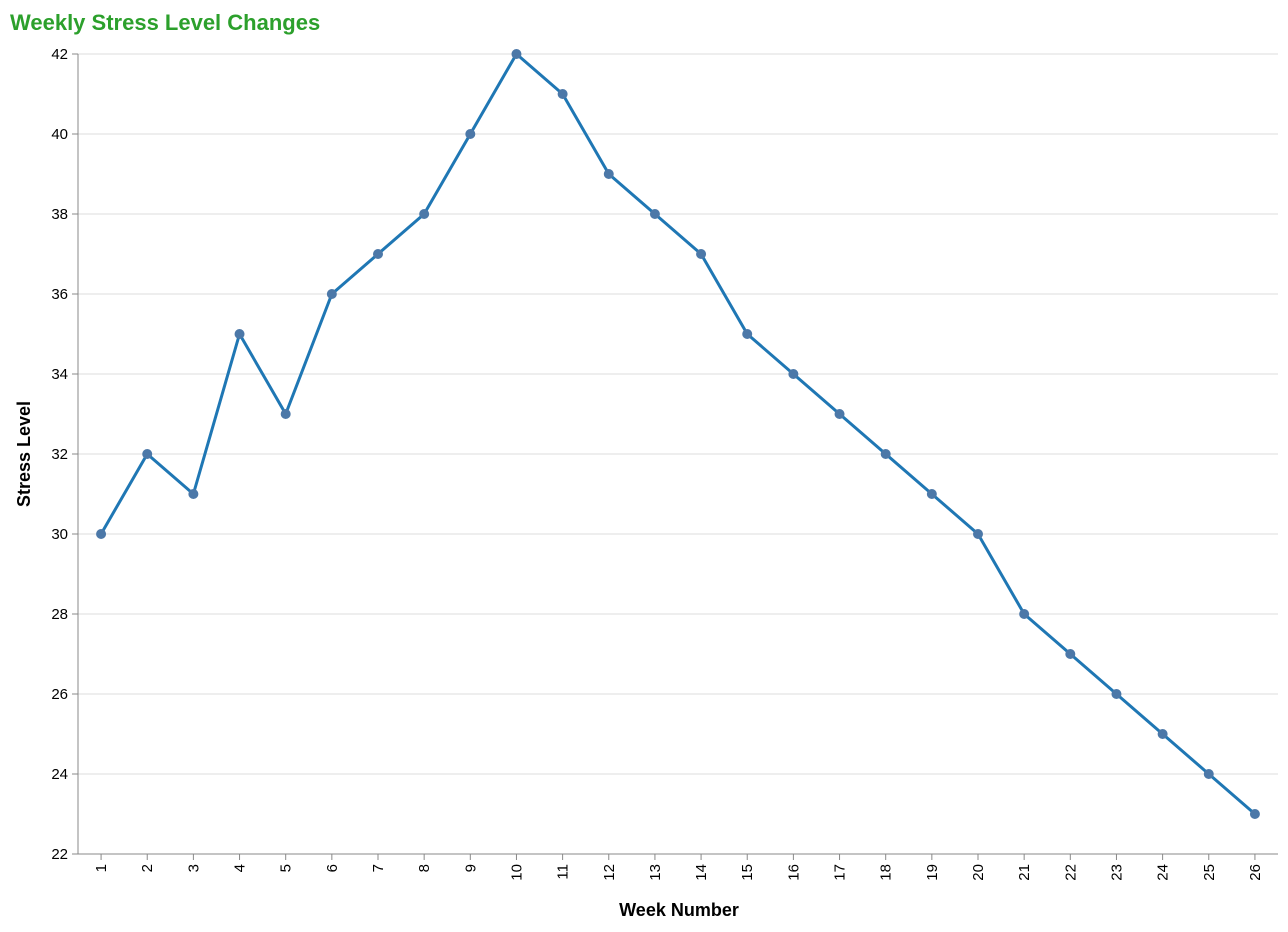  Describe the element at coordinates (286, 868) in the screenshot. I see `x-tick-label-5: 5` at that location.